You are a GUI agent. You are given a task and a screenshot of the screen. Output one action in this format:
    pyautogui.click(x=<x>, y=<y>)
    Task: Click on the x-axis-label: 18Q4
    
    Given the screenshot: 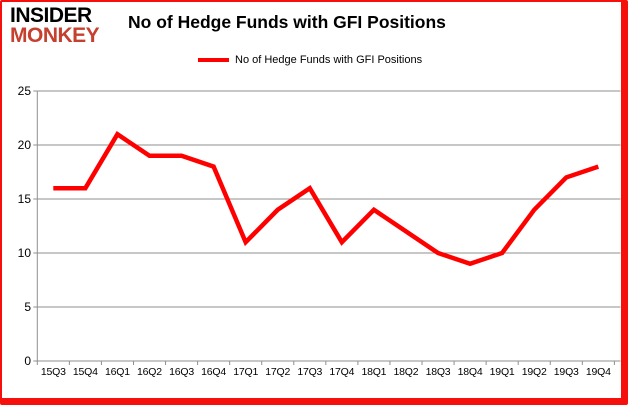 What is the action you would take?
    pyautogui.click(x=470, y=372)
    